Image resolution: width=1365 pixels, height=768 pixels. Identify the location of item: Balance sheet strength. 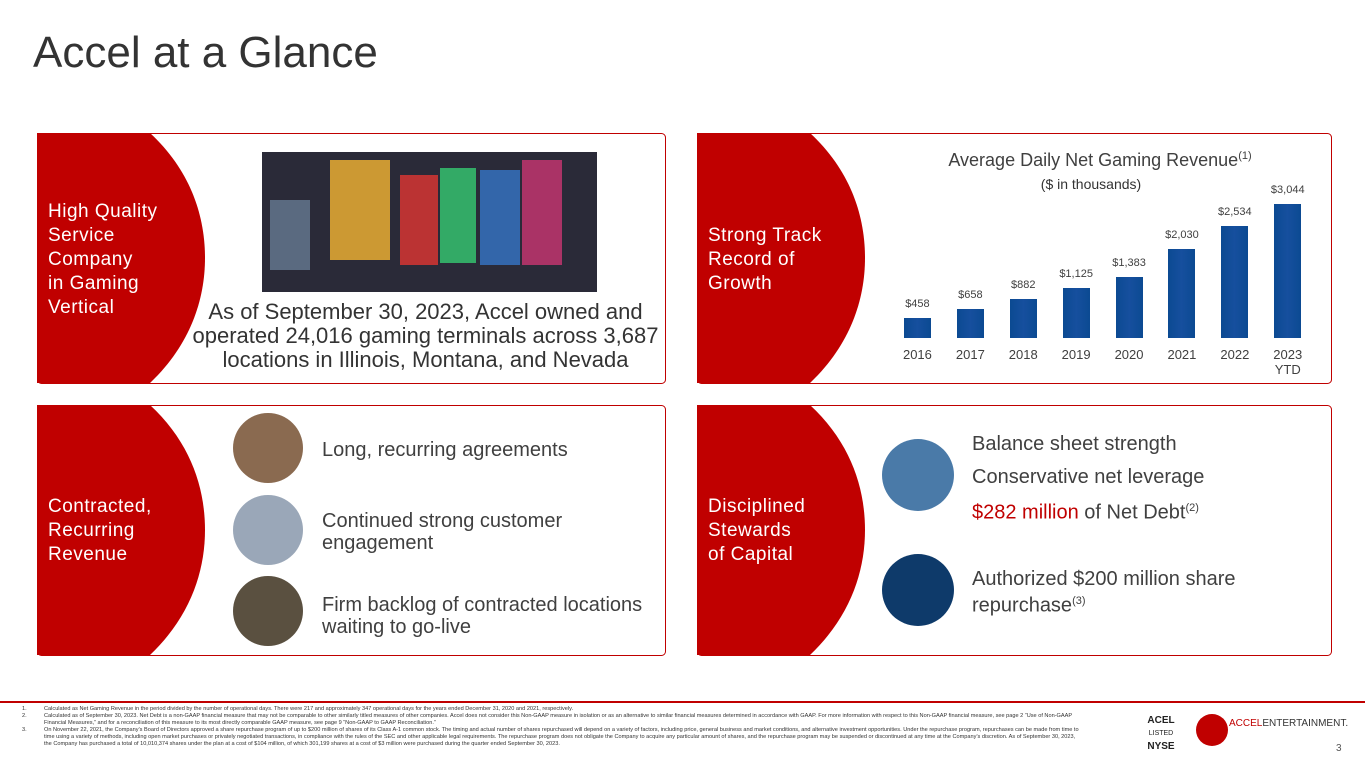
(1074, 444).